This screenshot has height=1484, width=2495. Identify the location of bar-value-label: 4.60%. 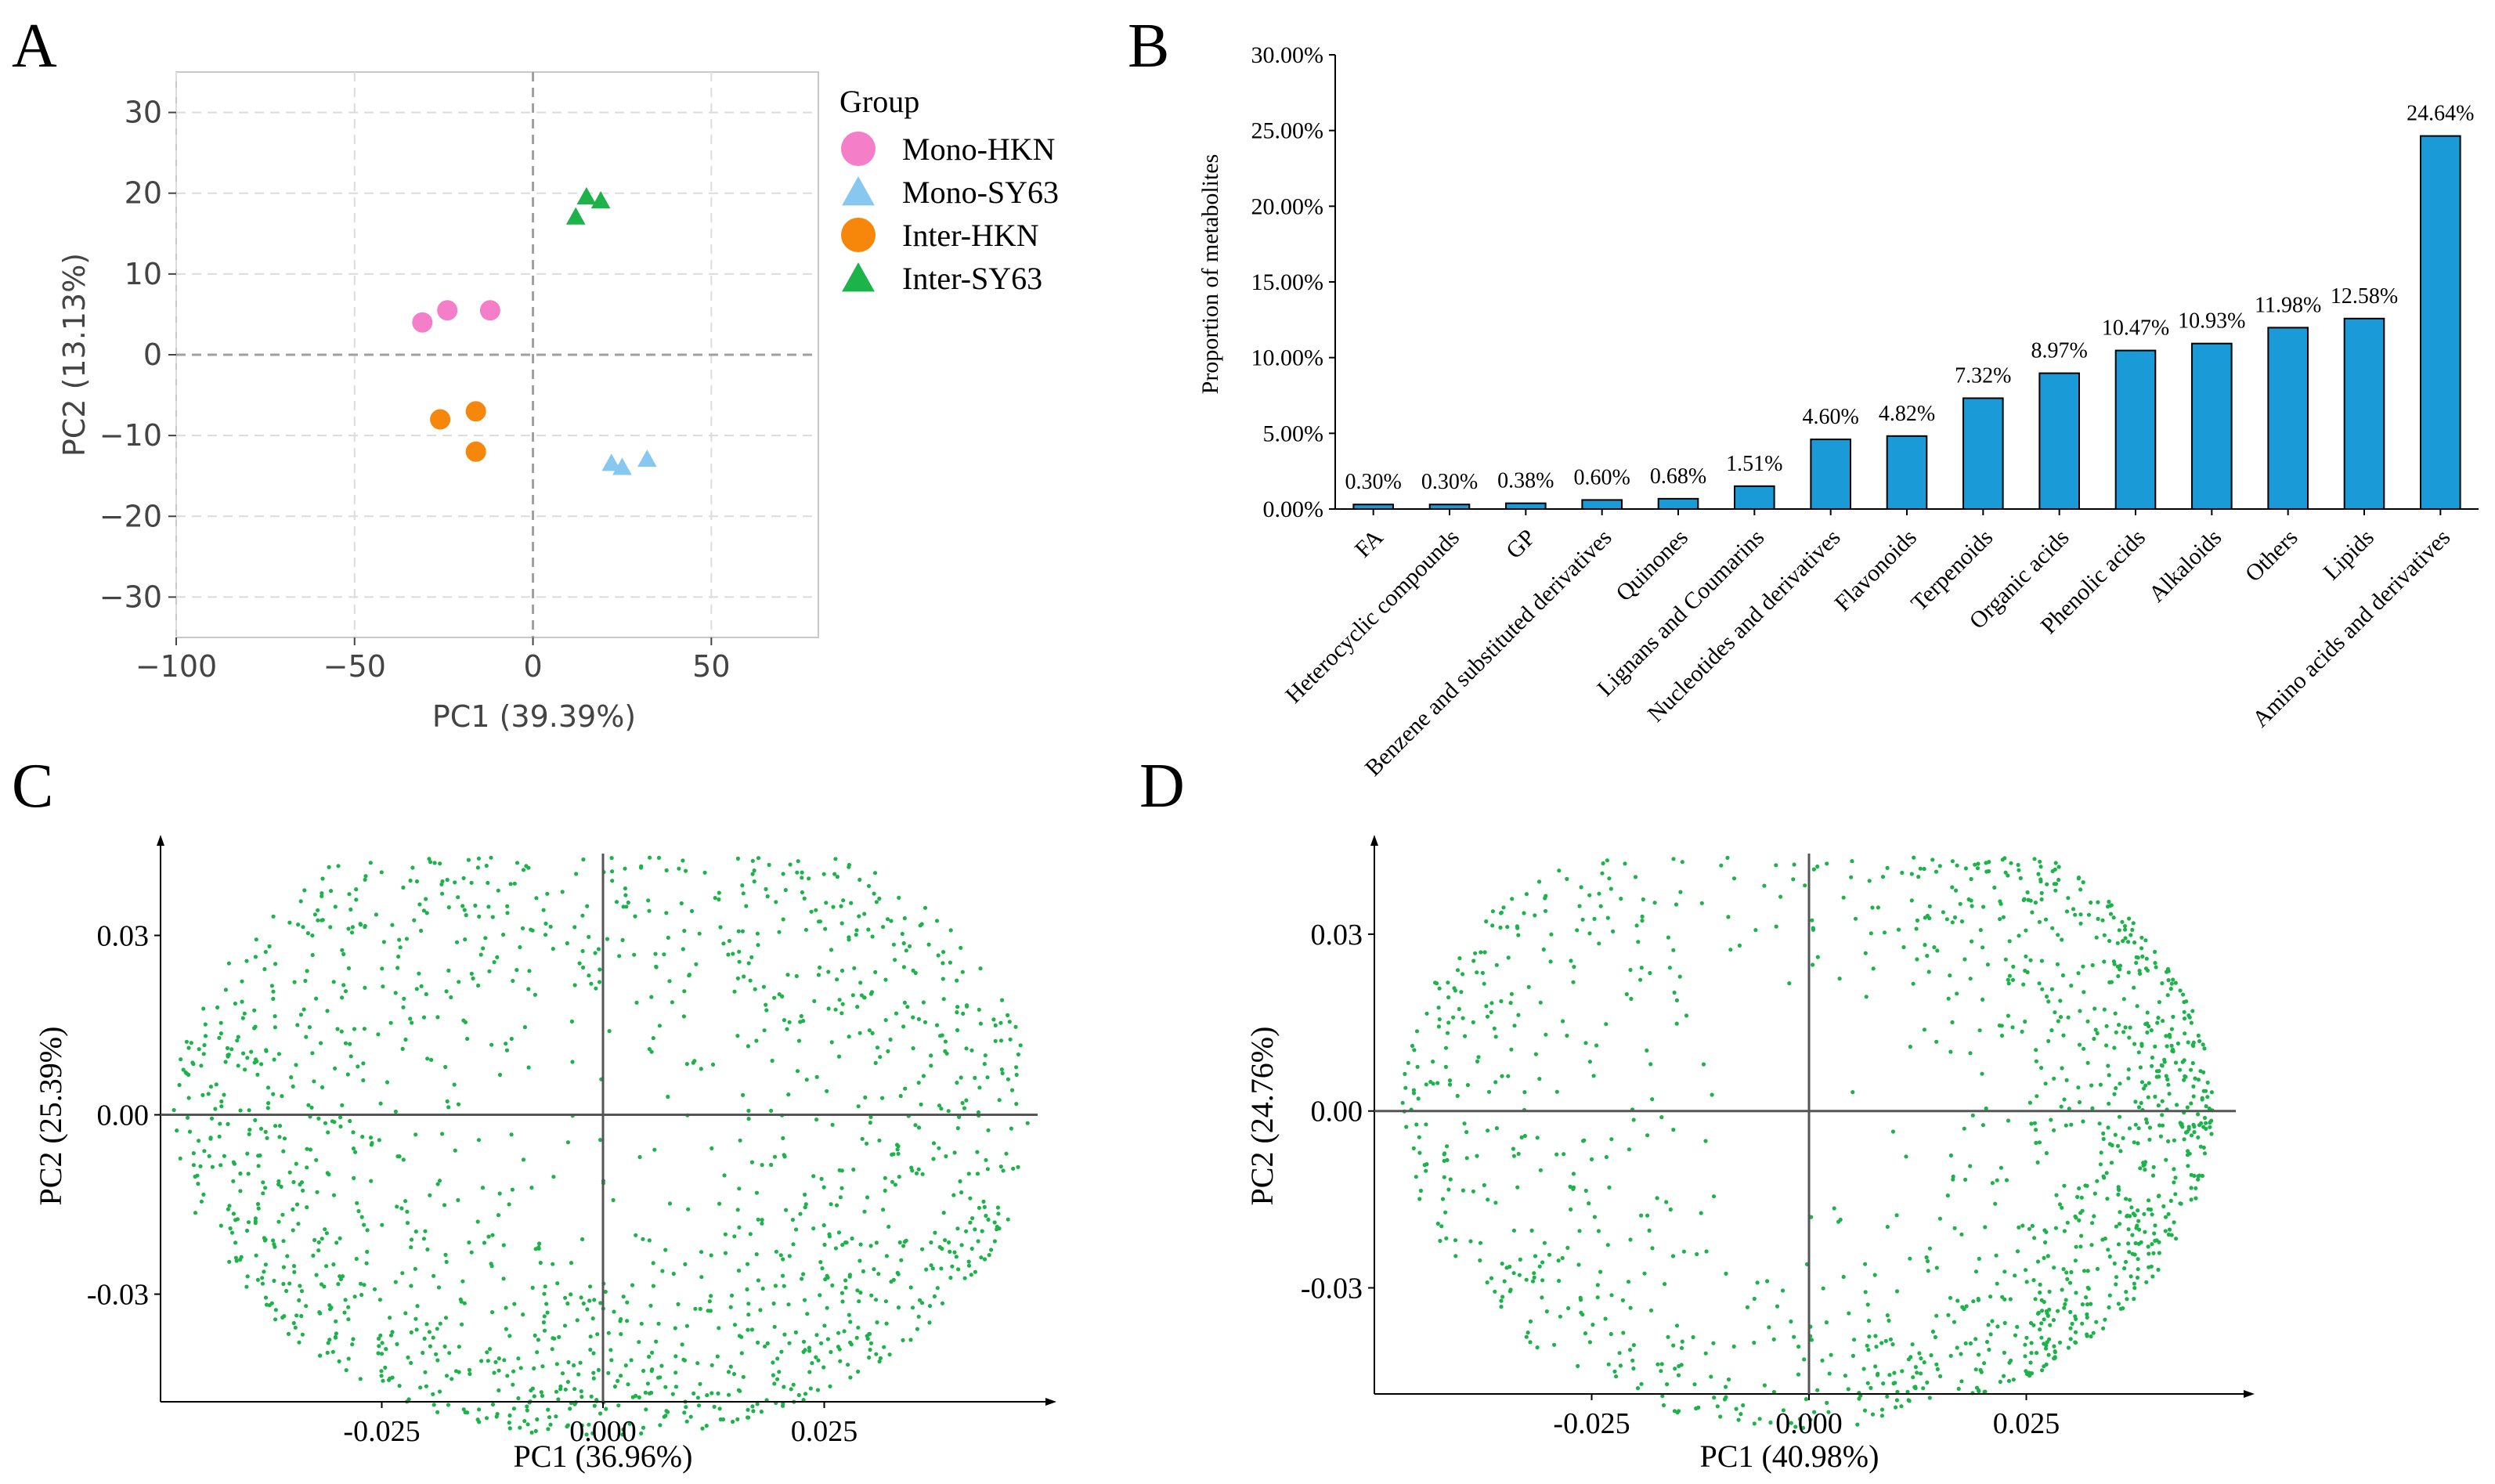
(1831, 417).